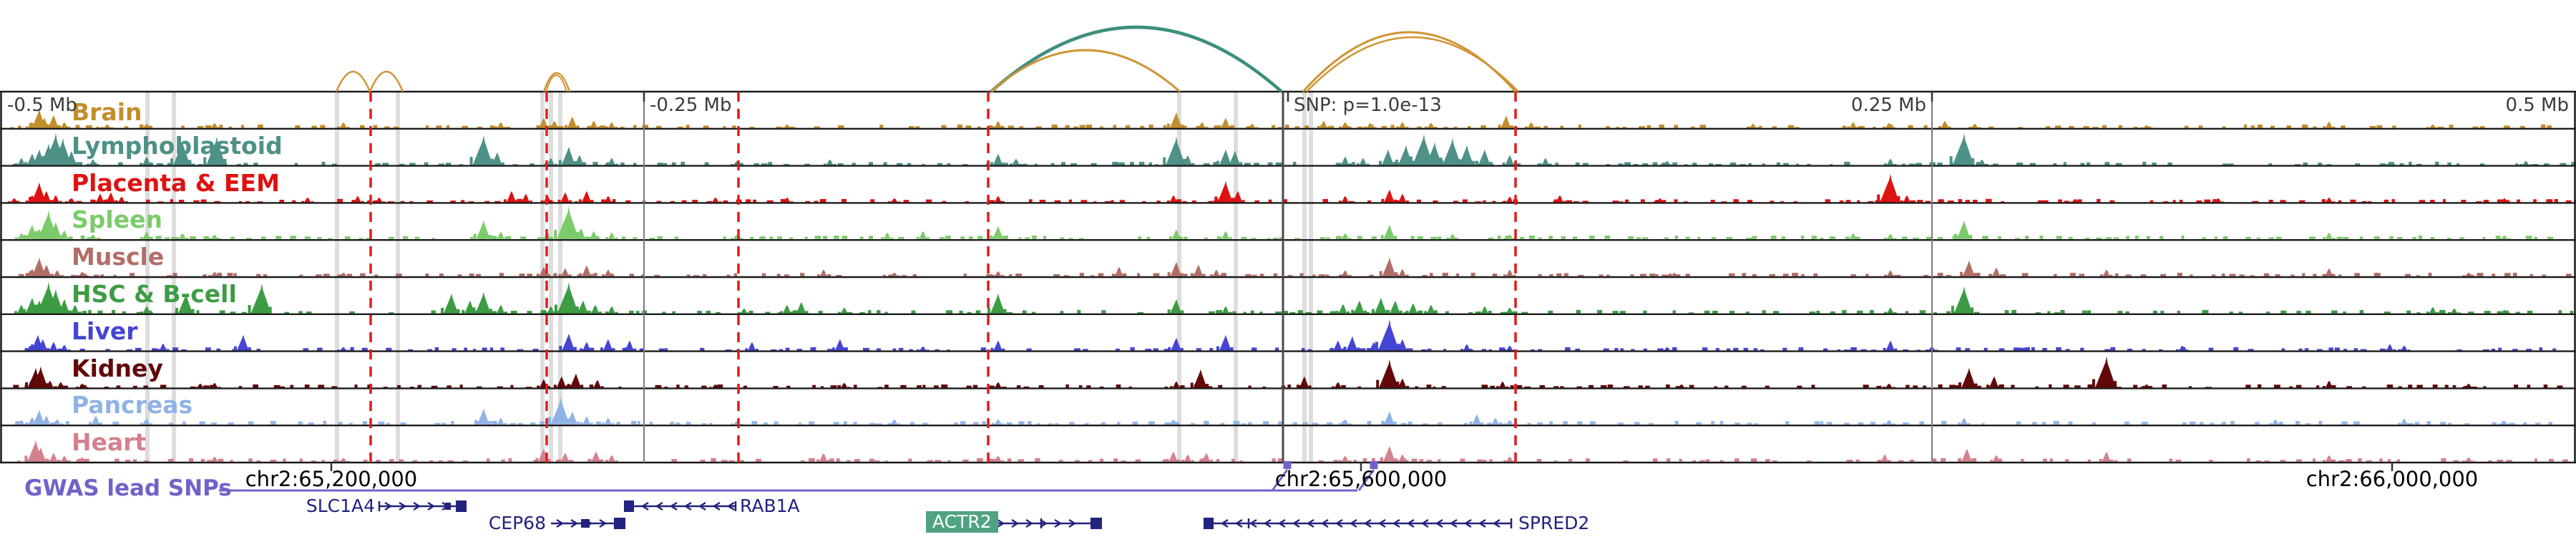 The image size is (2576, 537). Describe the element at coordinates (176, 182) in the screenshot. I see `track-label: Placenta & EEM` at that location.